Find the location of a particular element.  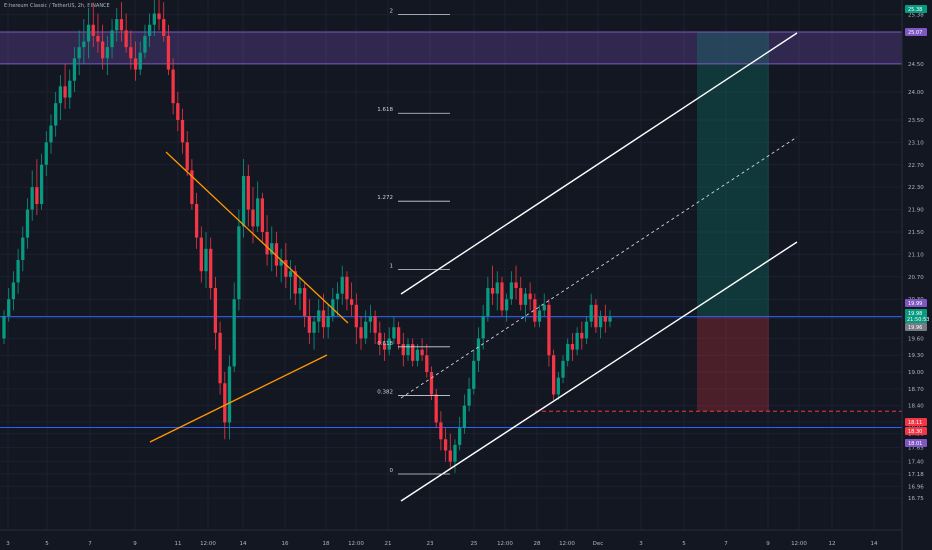

price-badge-countdown: 21:50:53 is located at coordinates (918, 320).